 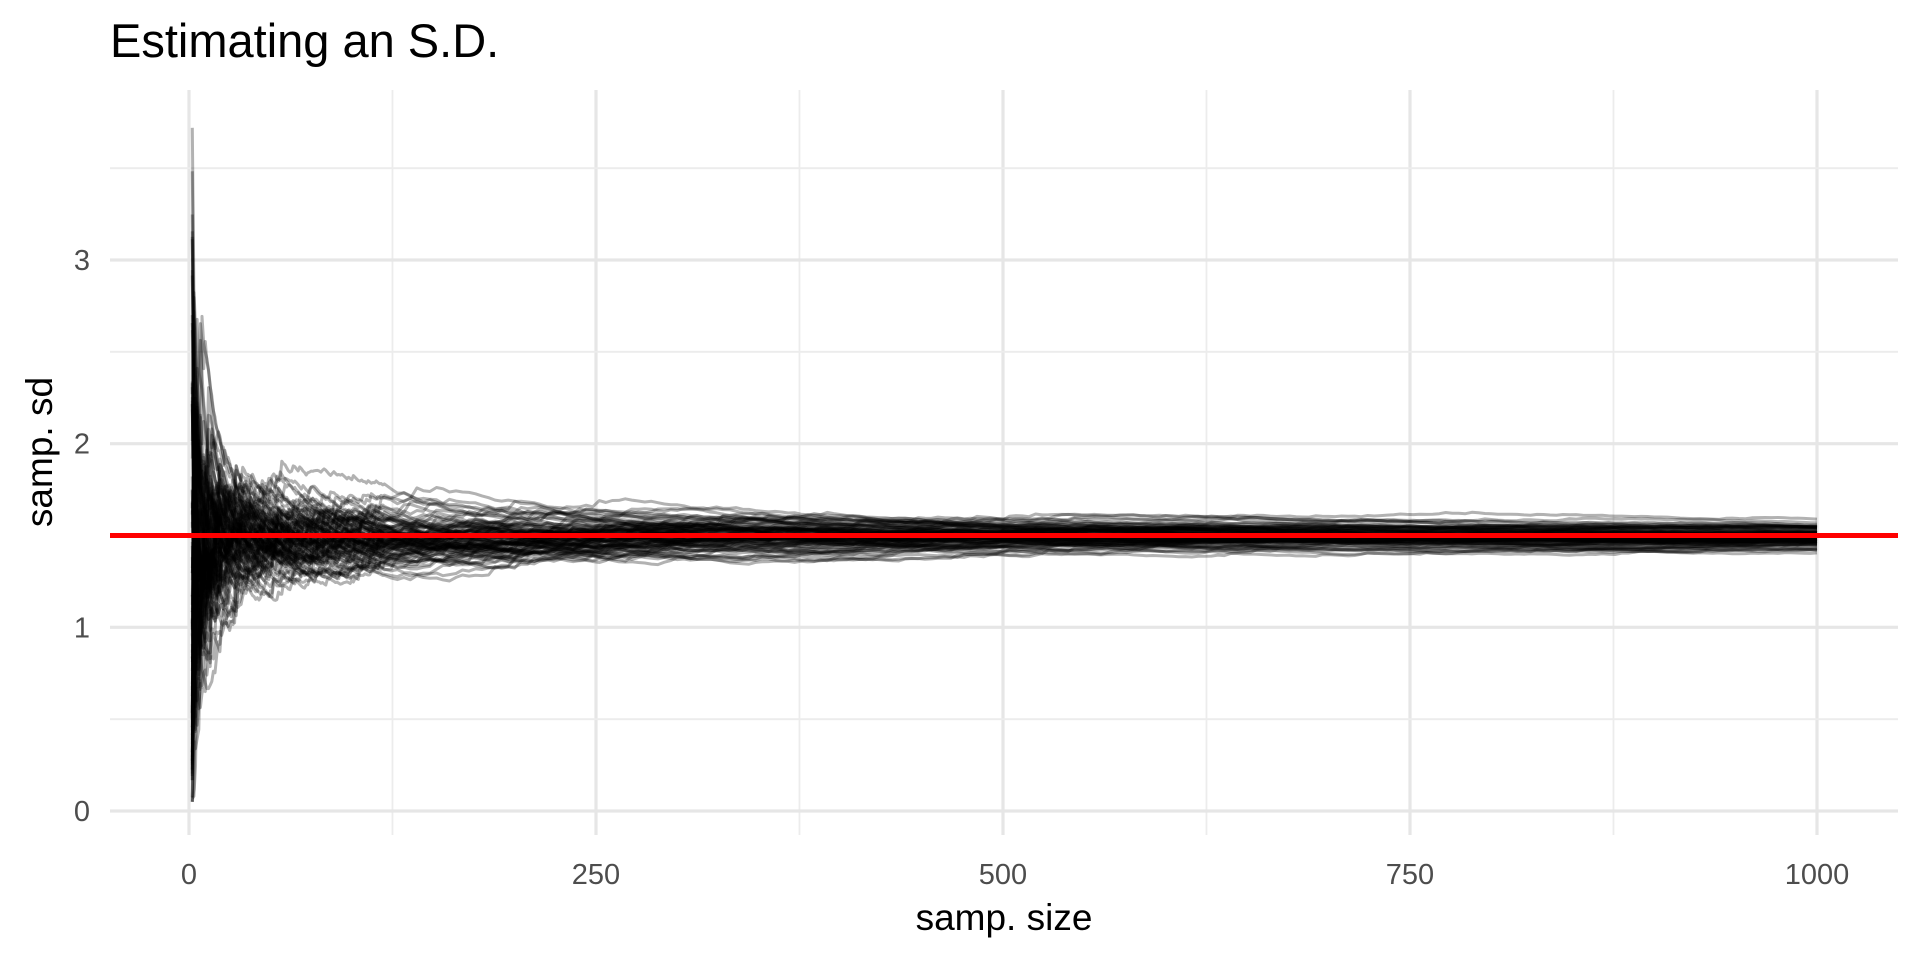 What do you see at coordinates (304, 40) in the screenshot?
I see `chart-title: Estimating an S.D.` at bounding box center [304, 40].